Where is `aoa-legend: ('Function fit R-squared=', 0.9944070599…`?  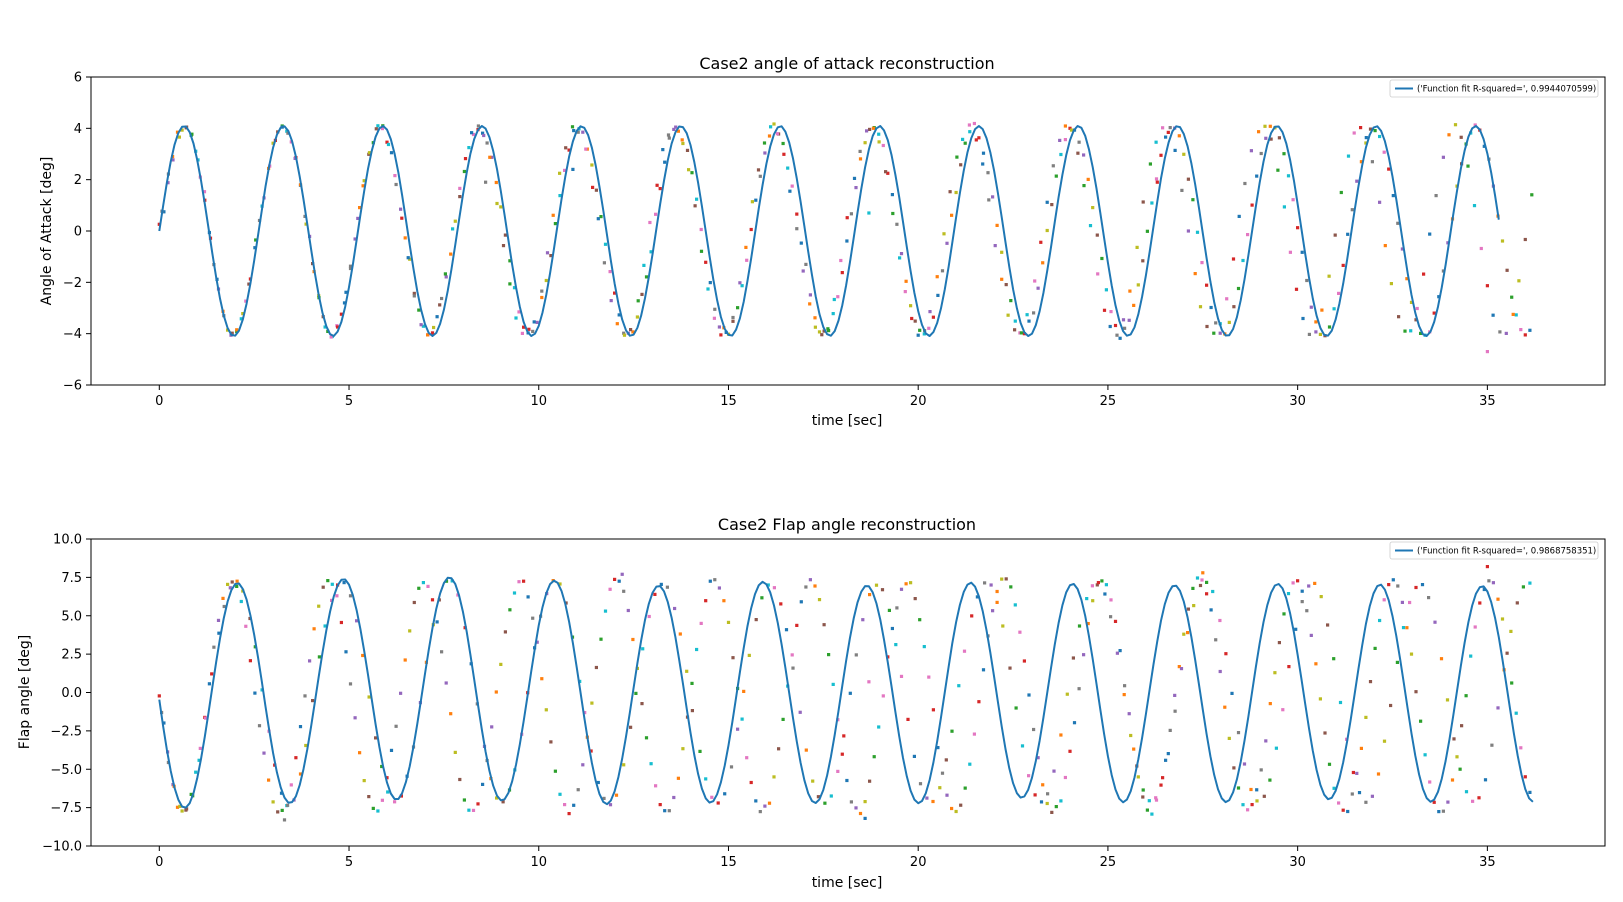 aoa-legend: ('Function fit R-squared=', 0.9944070599… is located at coordinates (1494, 88).